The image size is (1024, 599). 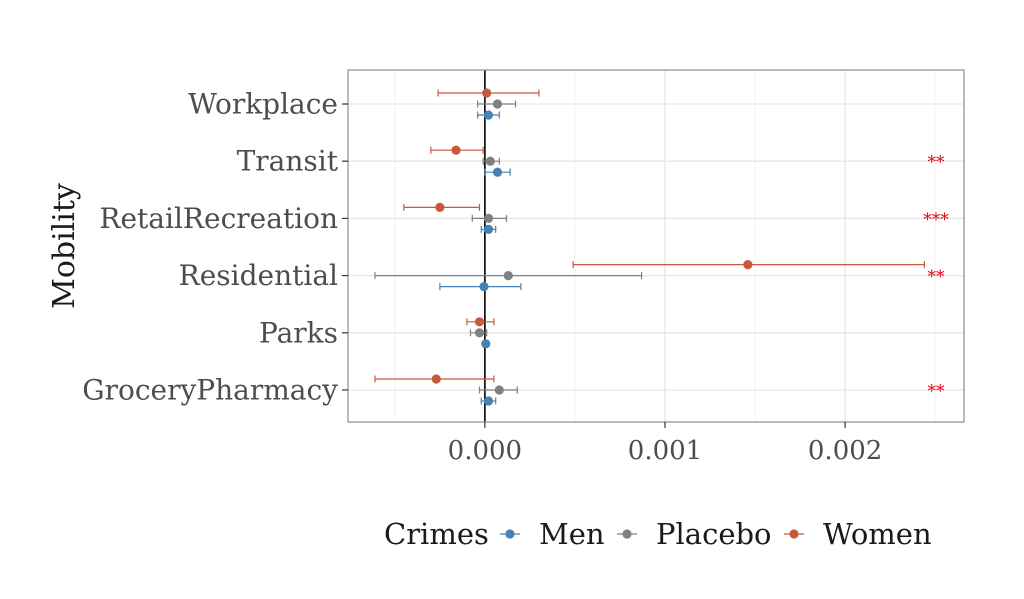 I want to click on legend-key-men, so click(x=510, y=534).